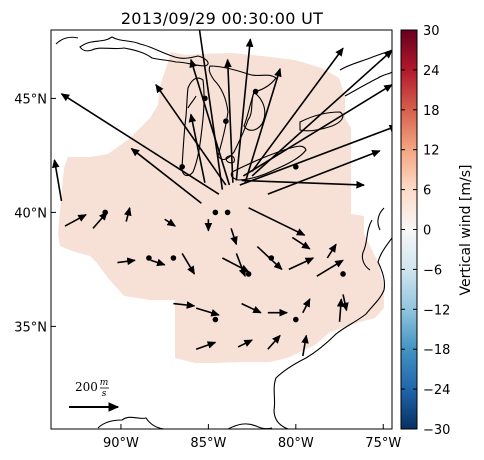  What do you see at coordinates (30, 99) in the screenshot?
I see `y-tick-label: 45°N` at bounding box center [30, 99].